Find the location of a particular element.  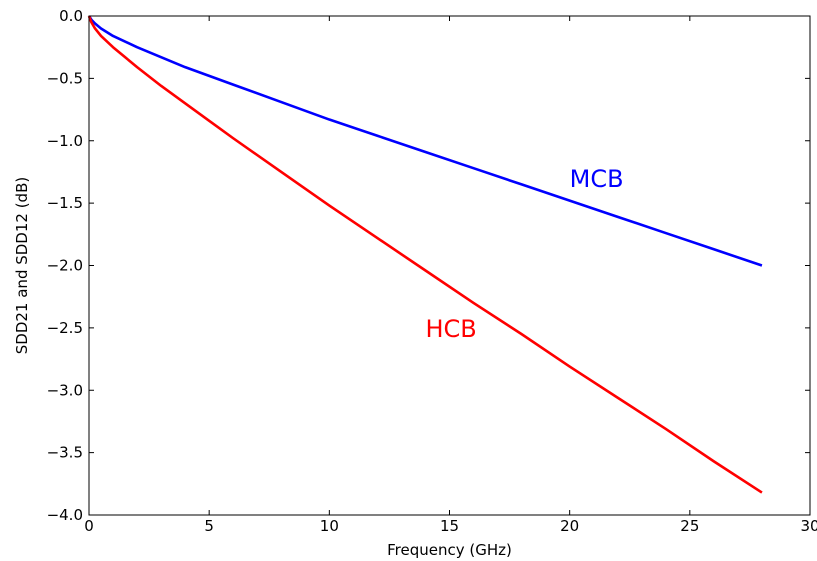

y-tick-label: −2.5 is located at coordinates (65, 328).